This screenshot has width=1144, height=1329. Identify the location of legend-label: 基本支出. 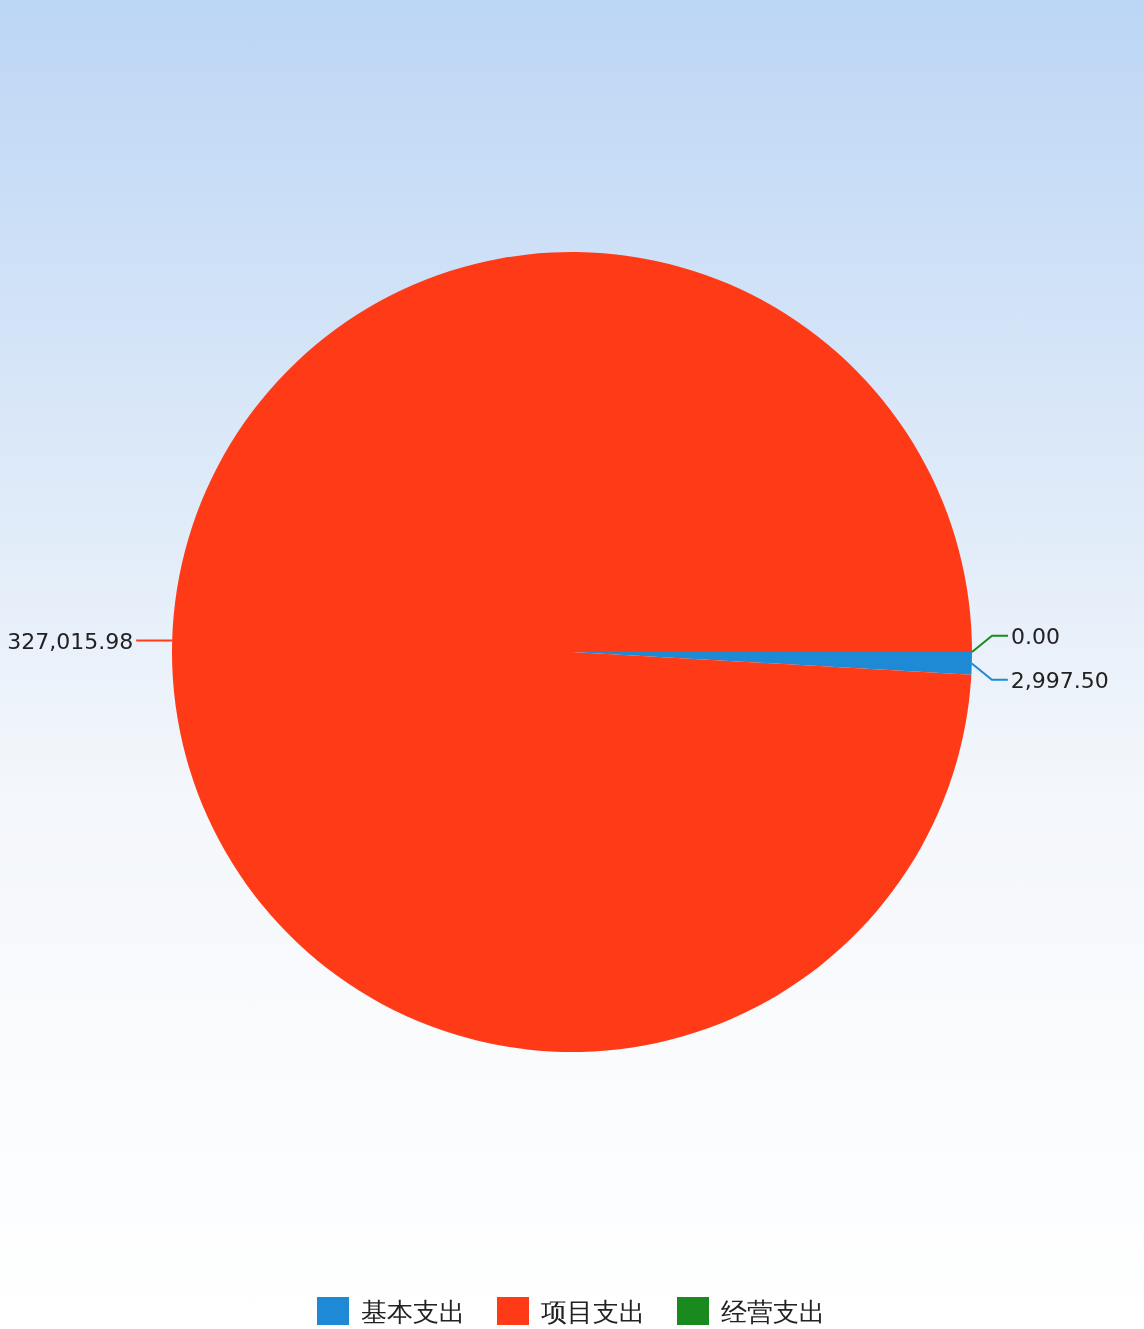
(413, 1312).